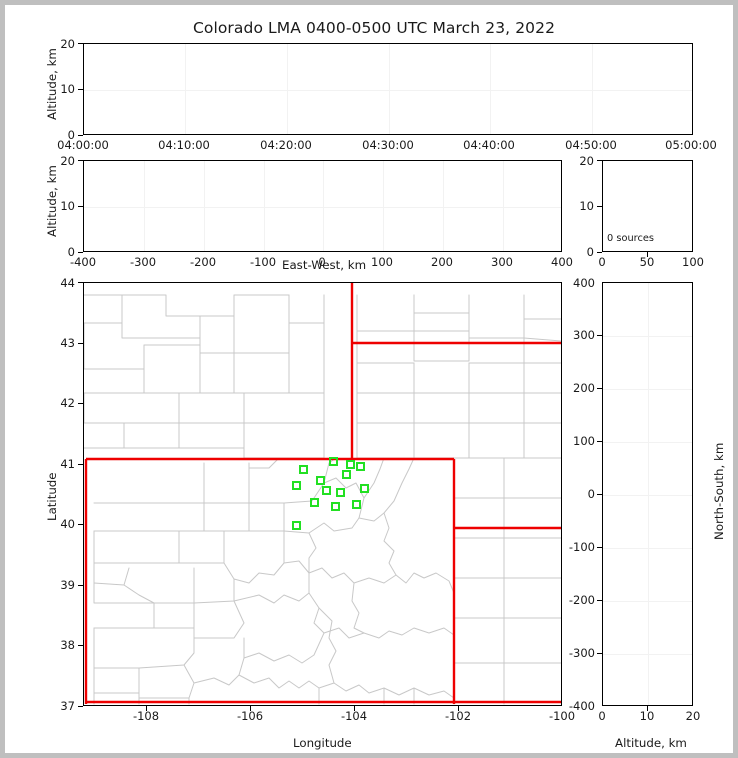 This screenshot has height=758, width=738. I want to click on tick-label-y: -400, so click(581, 706).